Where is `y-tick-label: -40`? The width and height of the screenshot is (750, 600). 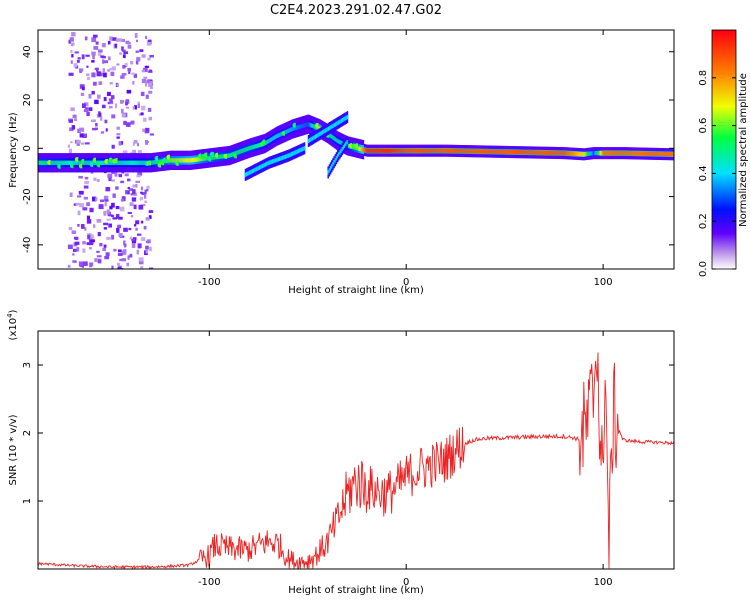 y-tick-label: -40 is located at coordinates (27, 245).